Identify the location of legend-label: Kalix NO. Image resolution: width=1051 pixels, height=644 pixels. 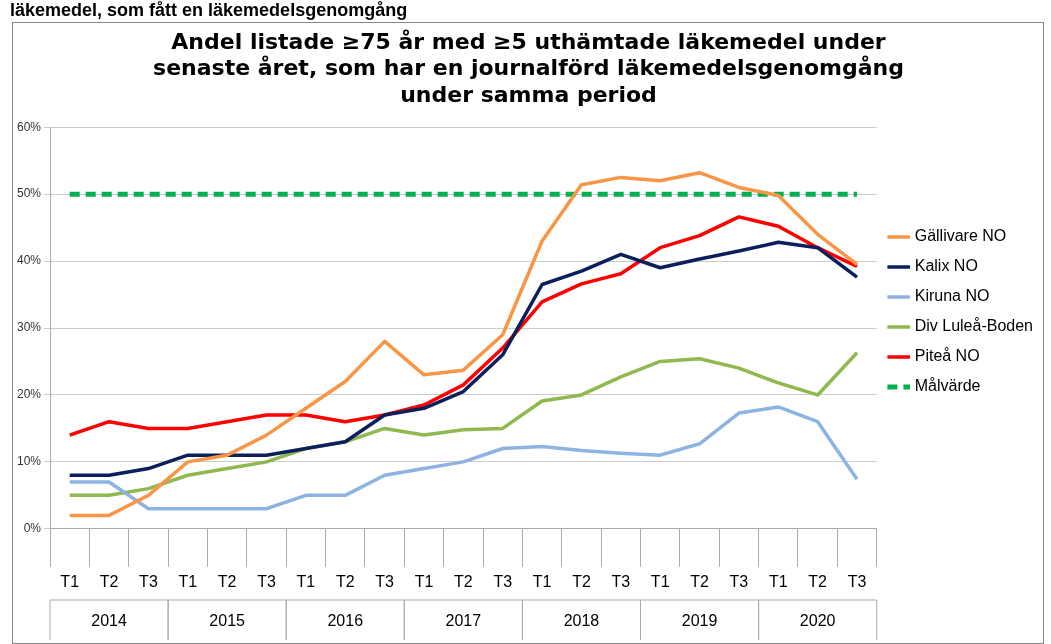
(946, 266).